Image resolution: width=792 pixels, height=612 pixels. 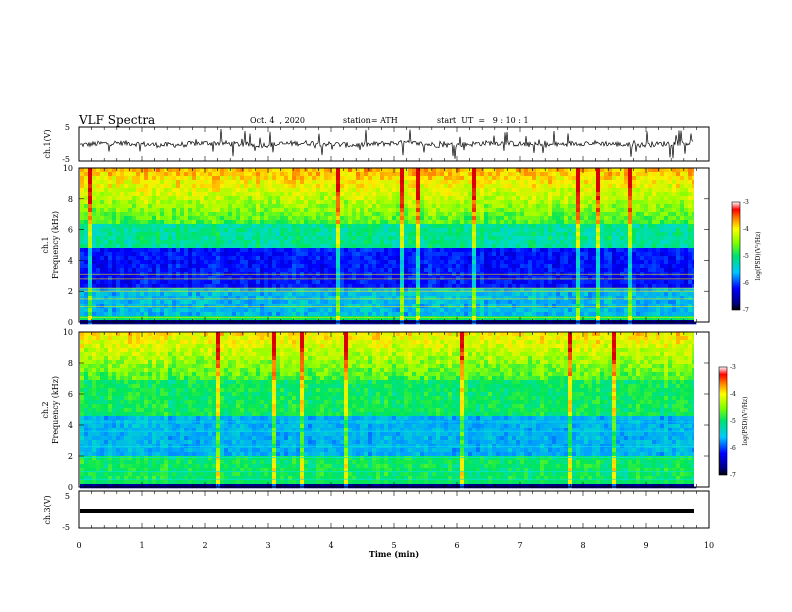 I want to click on ch3-waveform-panel: 5 -5 ch.3(V), so click(x=376, y=511).